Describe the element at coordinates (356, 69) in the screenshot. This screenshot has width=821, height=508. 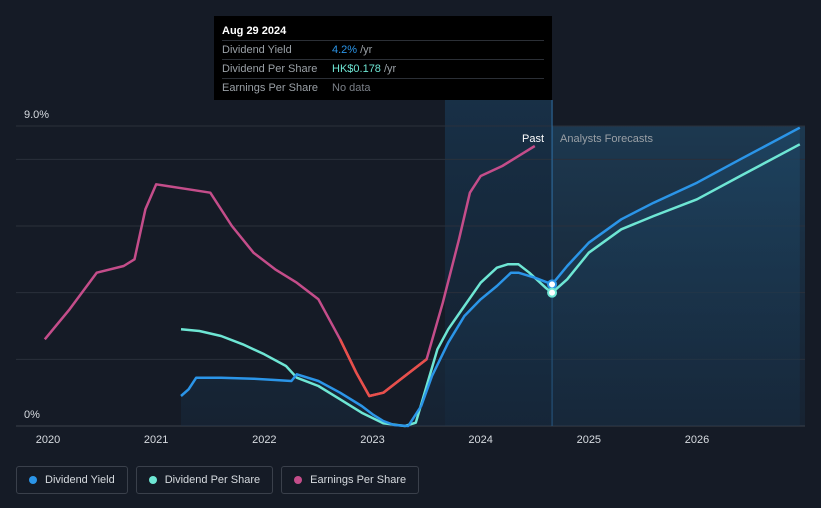
I see `tooltip-value: HK$0.178` at that location.